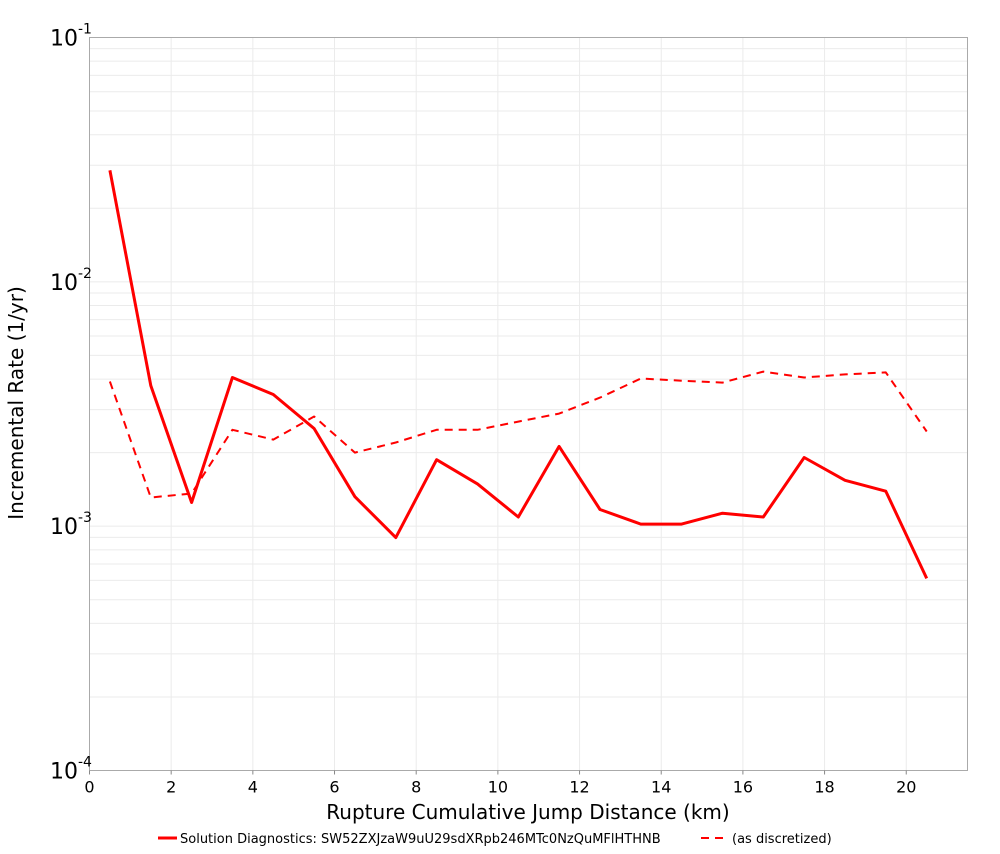  Describe the element at coordinates (579, 787) in the screenshot. I see `x-tick-label: 12` at that location.